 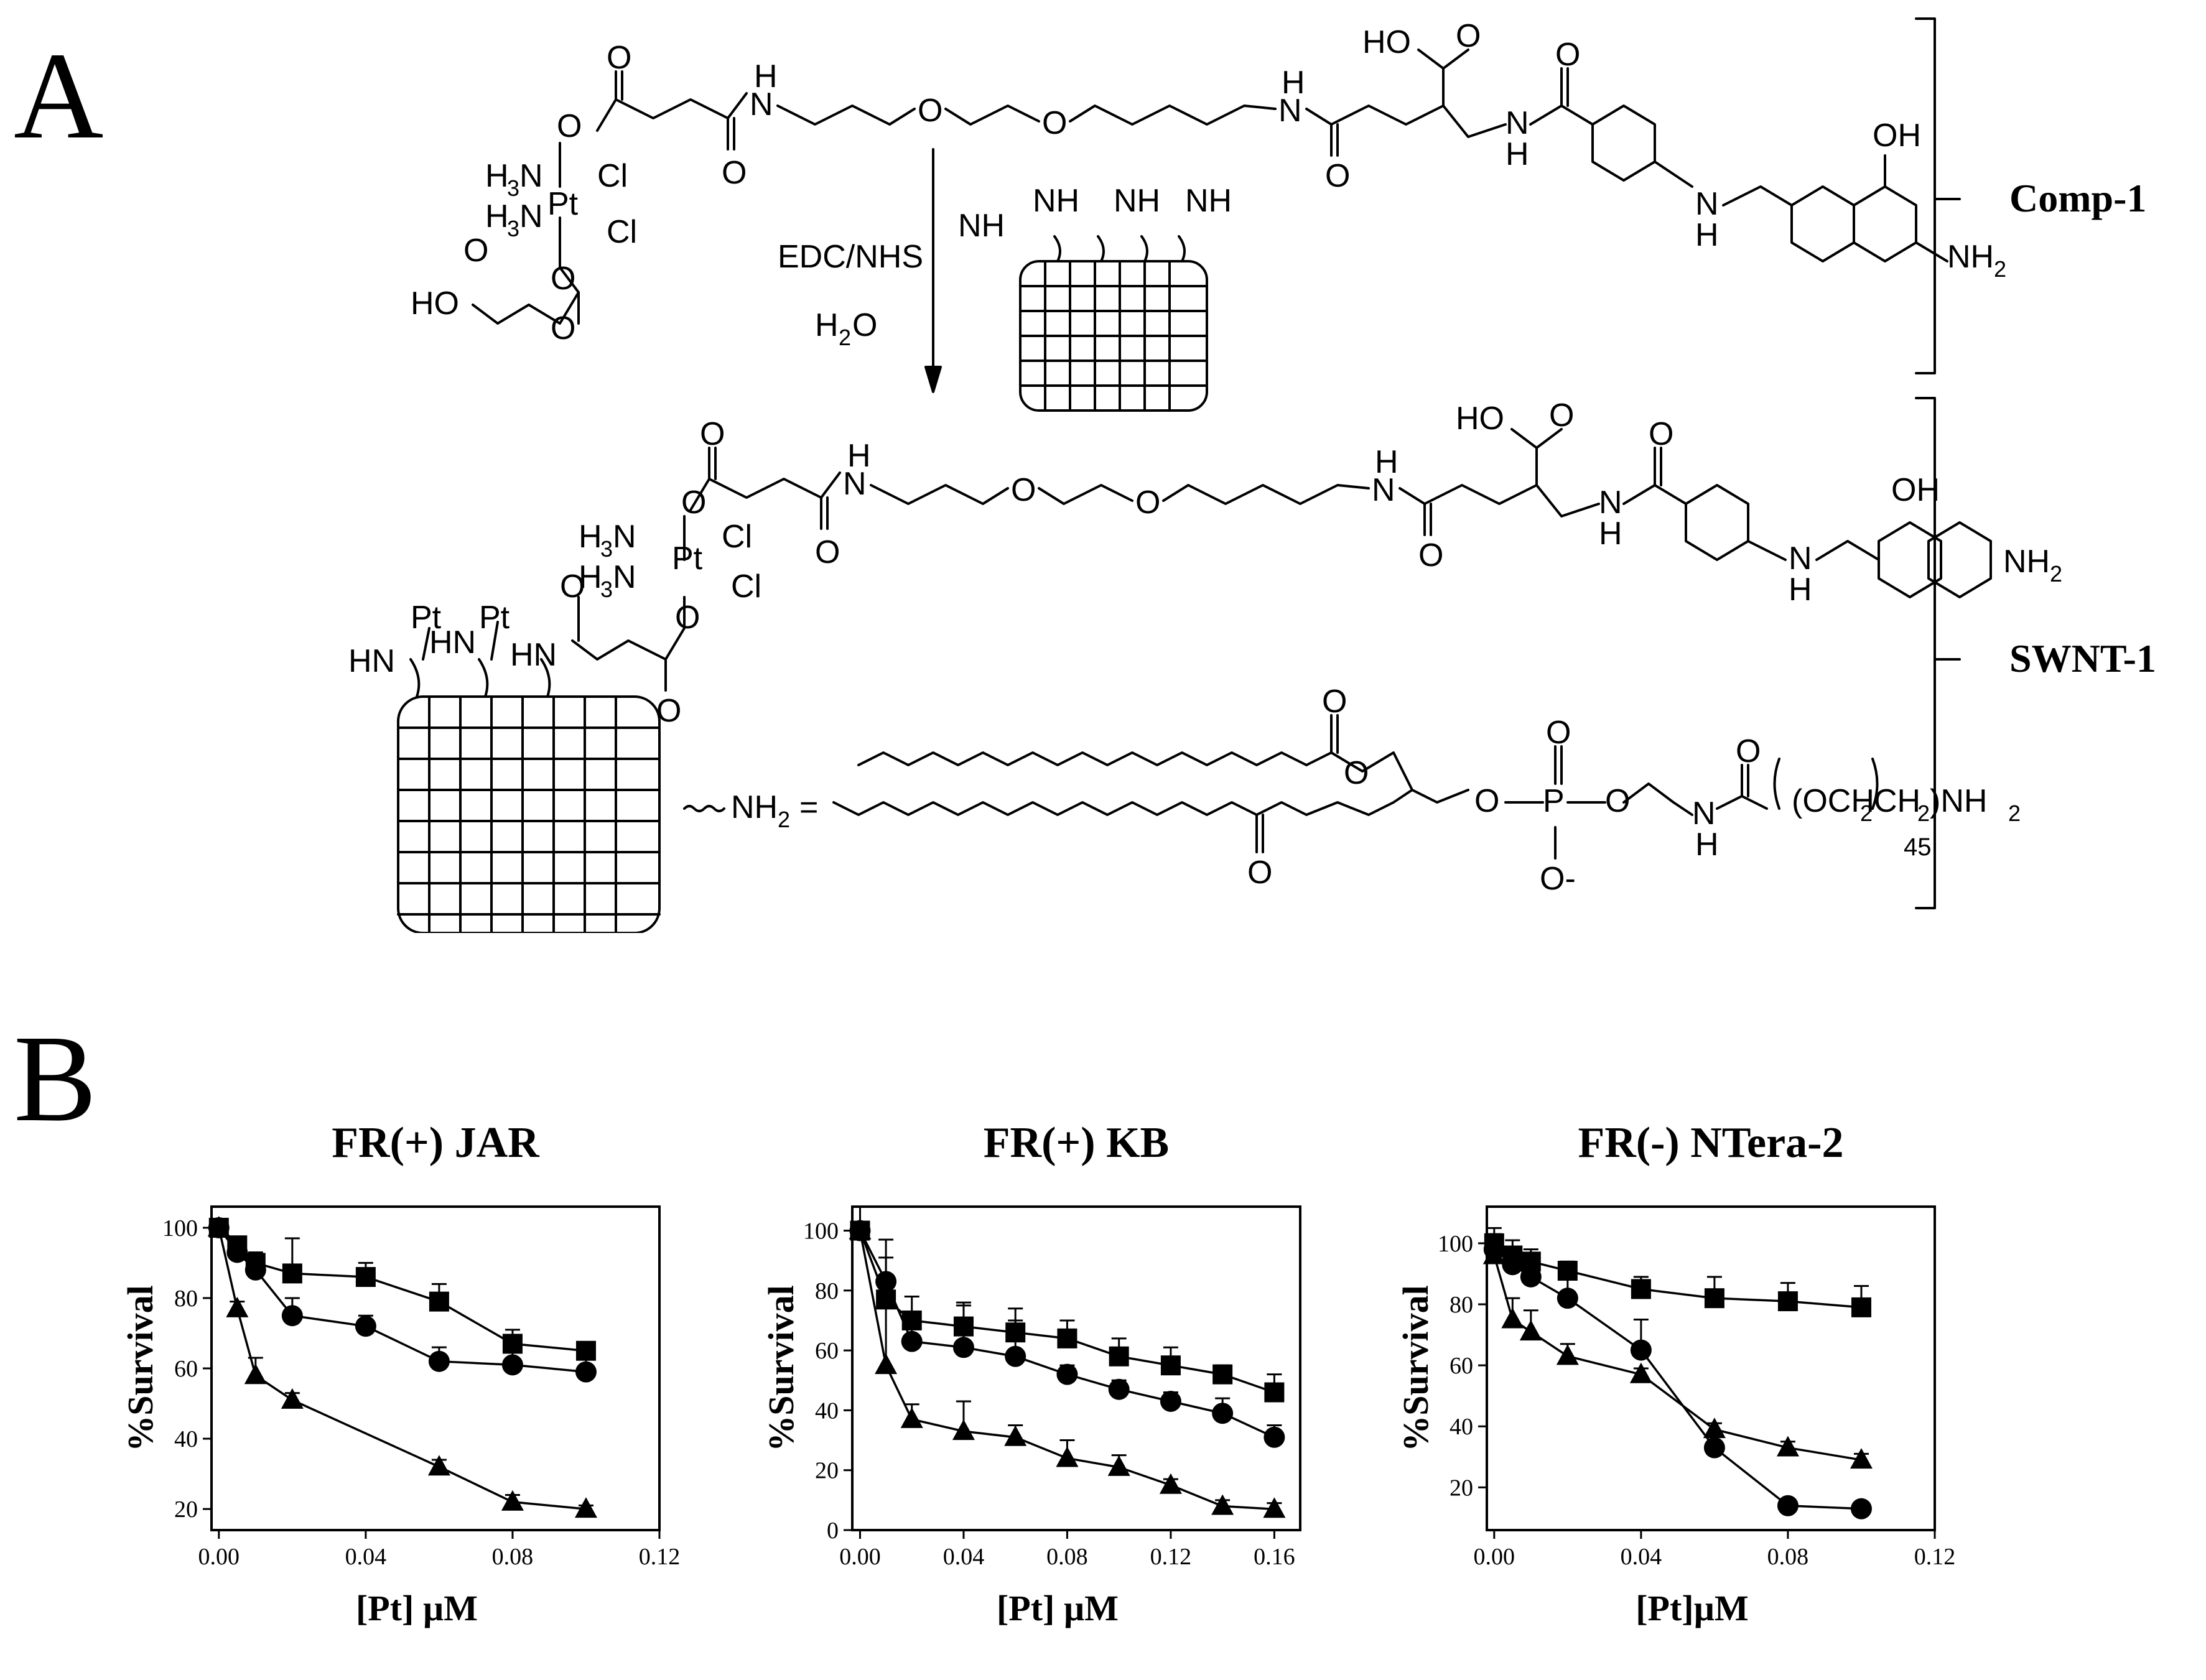 I want to click on pt-ligand: H, so click(x=590, y=537).